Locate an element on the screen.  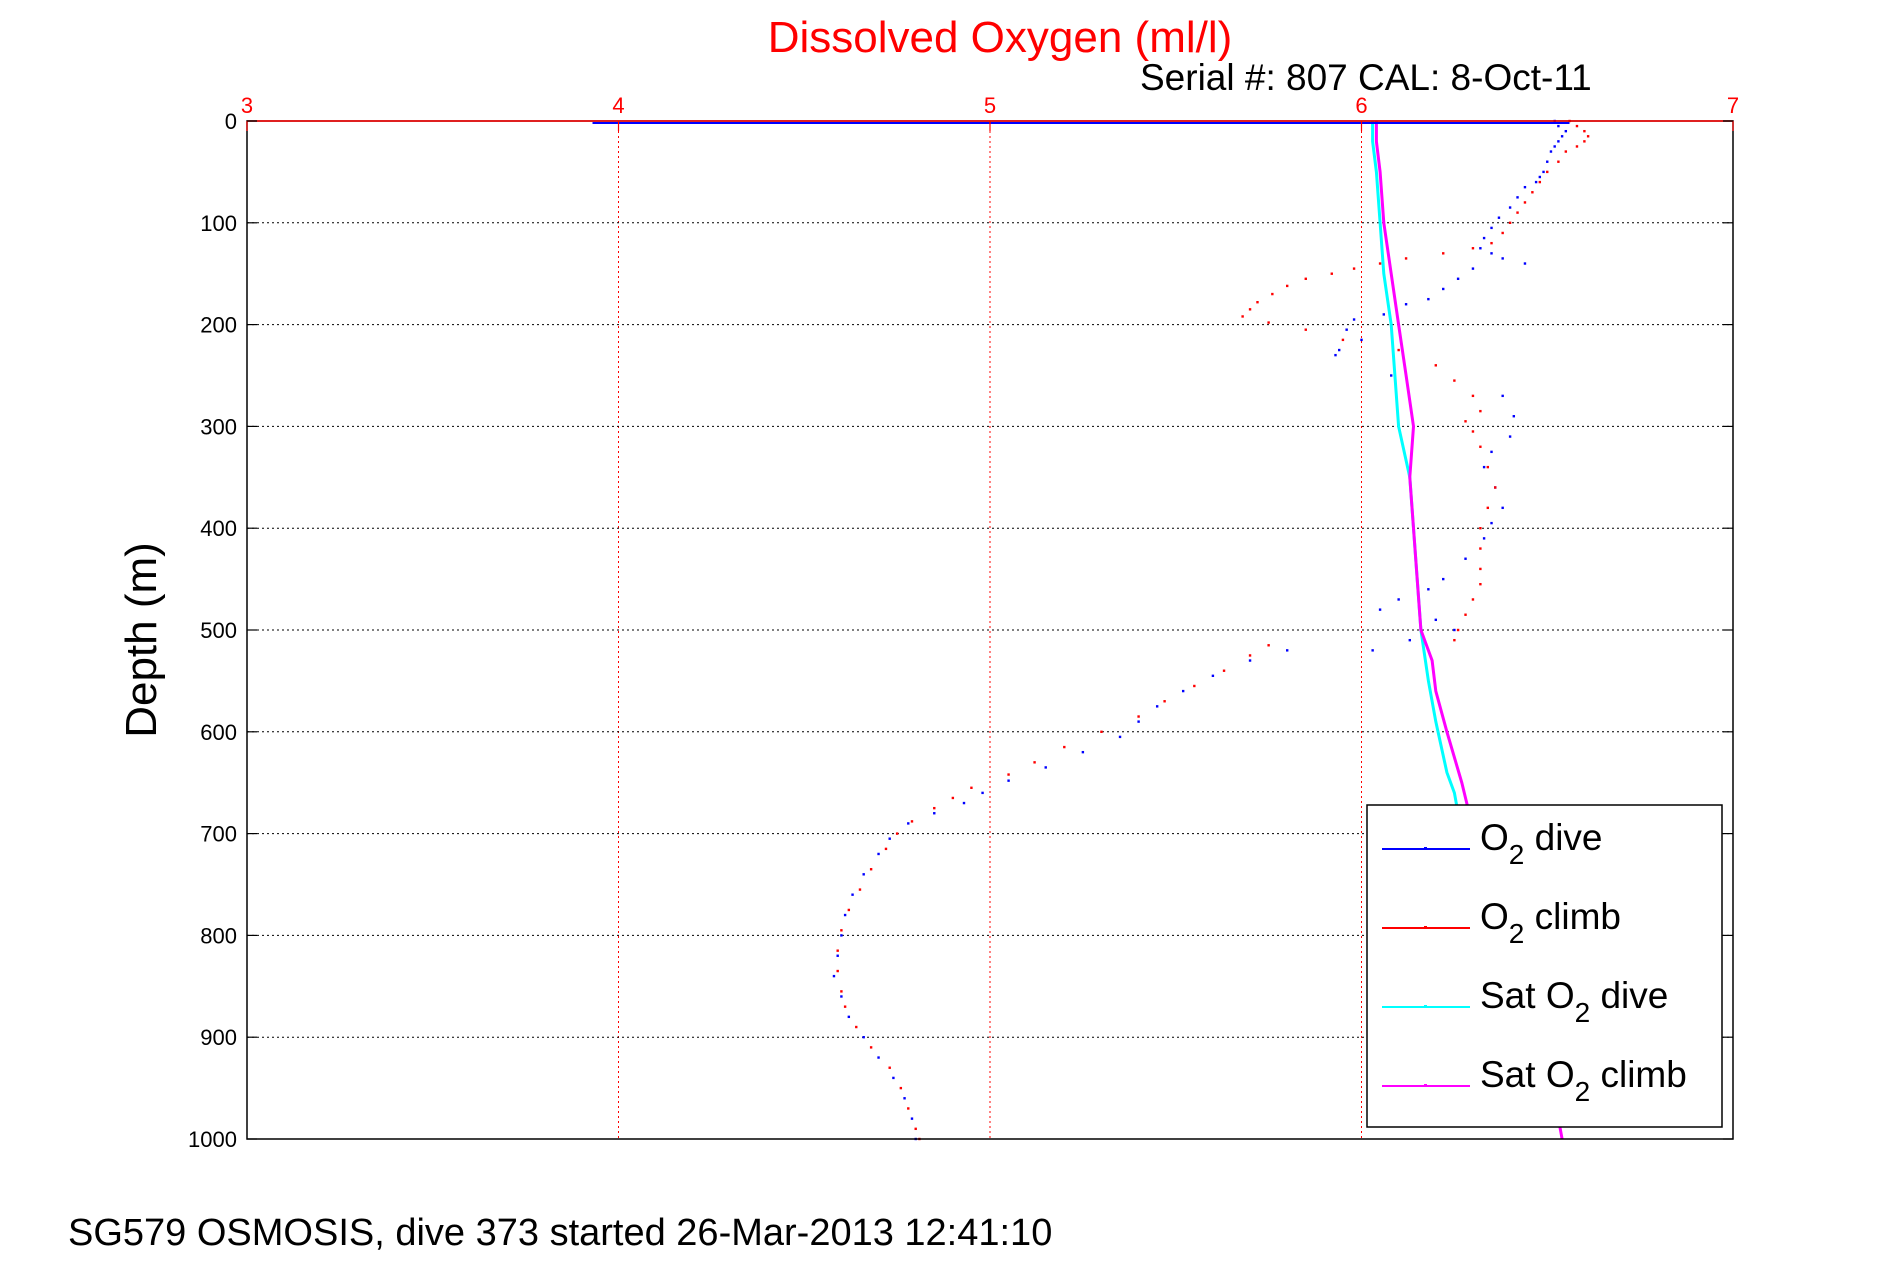
legend-entry: Sat O2 dive is located at coordinates (1525, 1001).